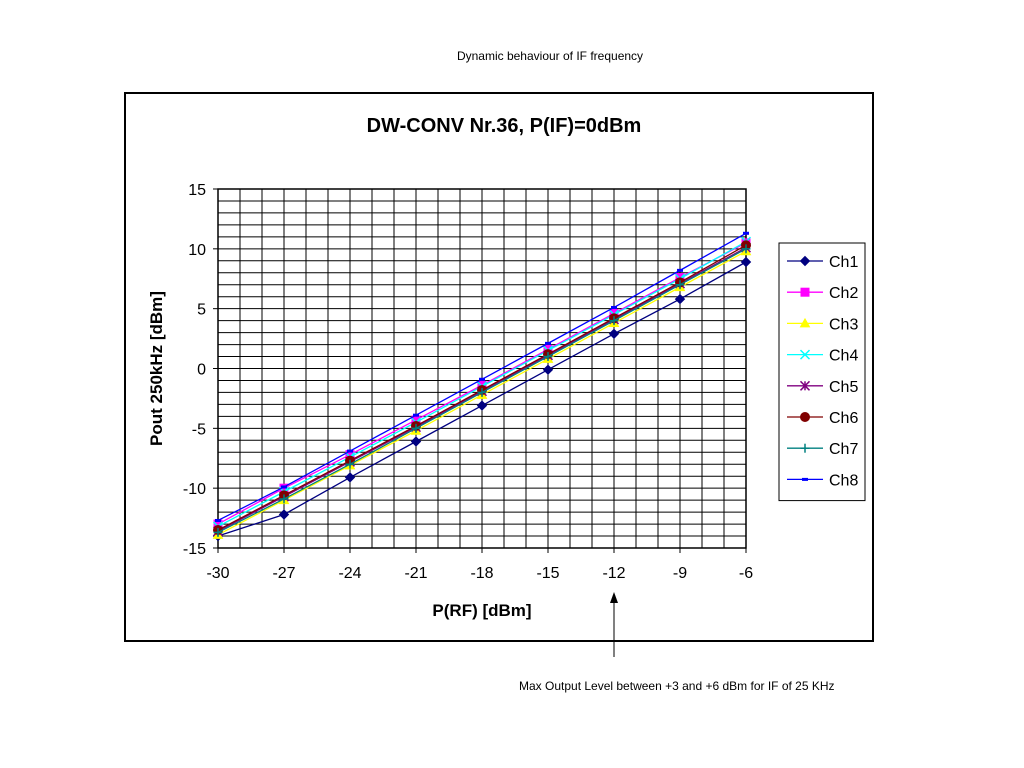 The height and width of the screenshot is (768, 1024). I want to click on x-tick-label: -27, so click(283, 573).